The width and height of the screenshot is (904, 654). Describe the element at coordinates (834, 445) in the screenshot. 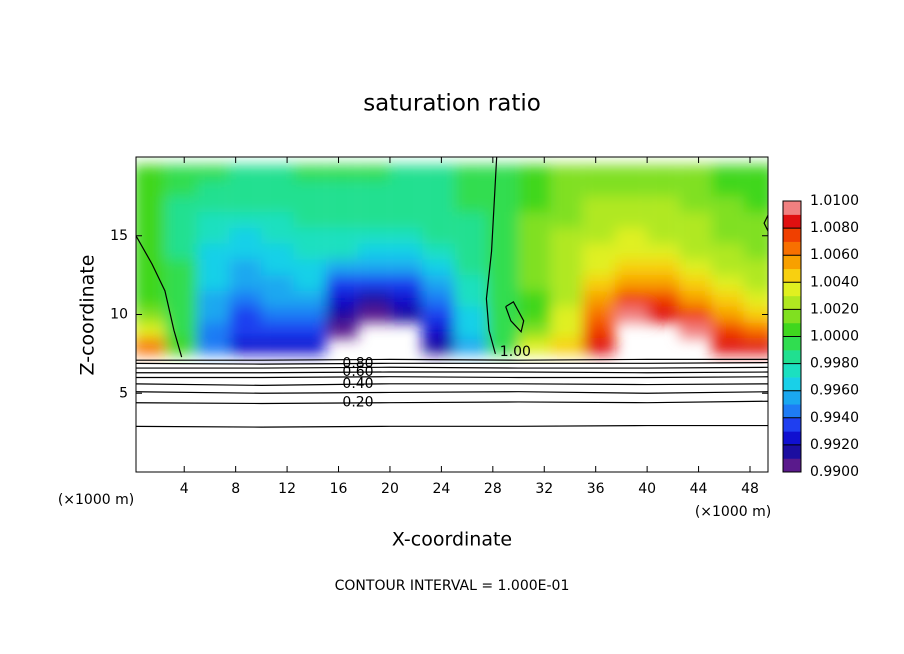

I see `colorbar-label: 0.9920` at that location.